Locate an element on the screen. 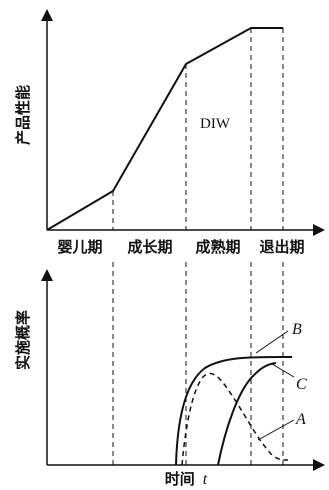 This screenshot has width=329, height=490. diw-label: DIW is located at coordinates (215, 124).